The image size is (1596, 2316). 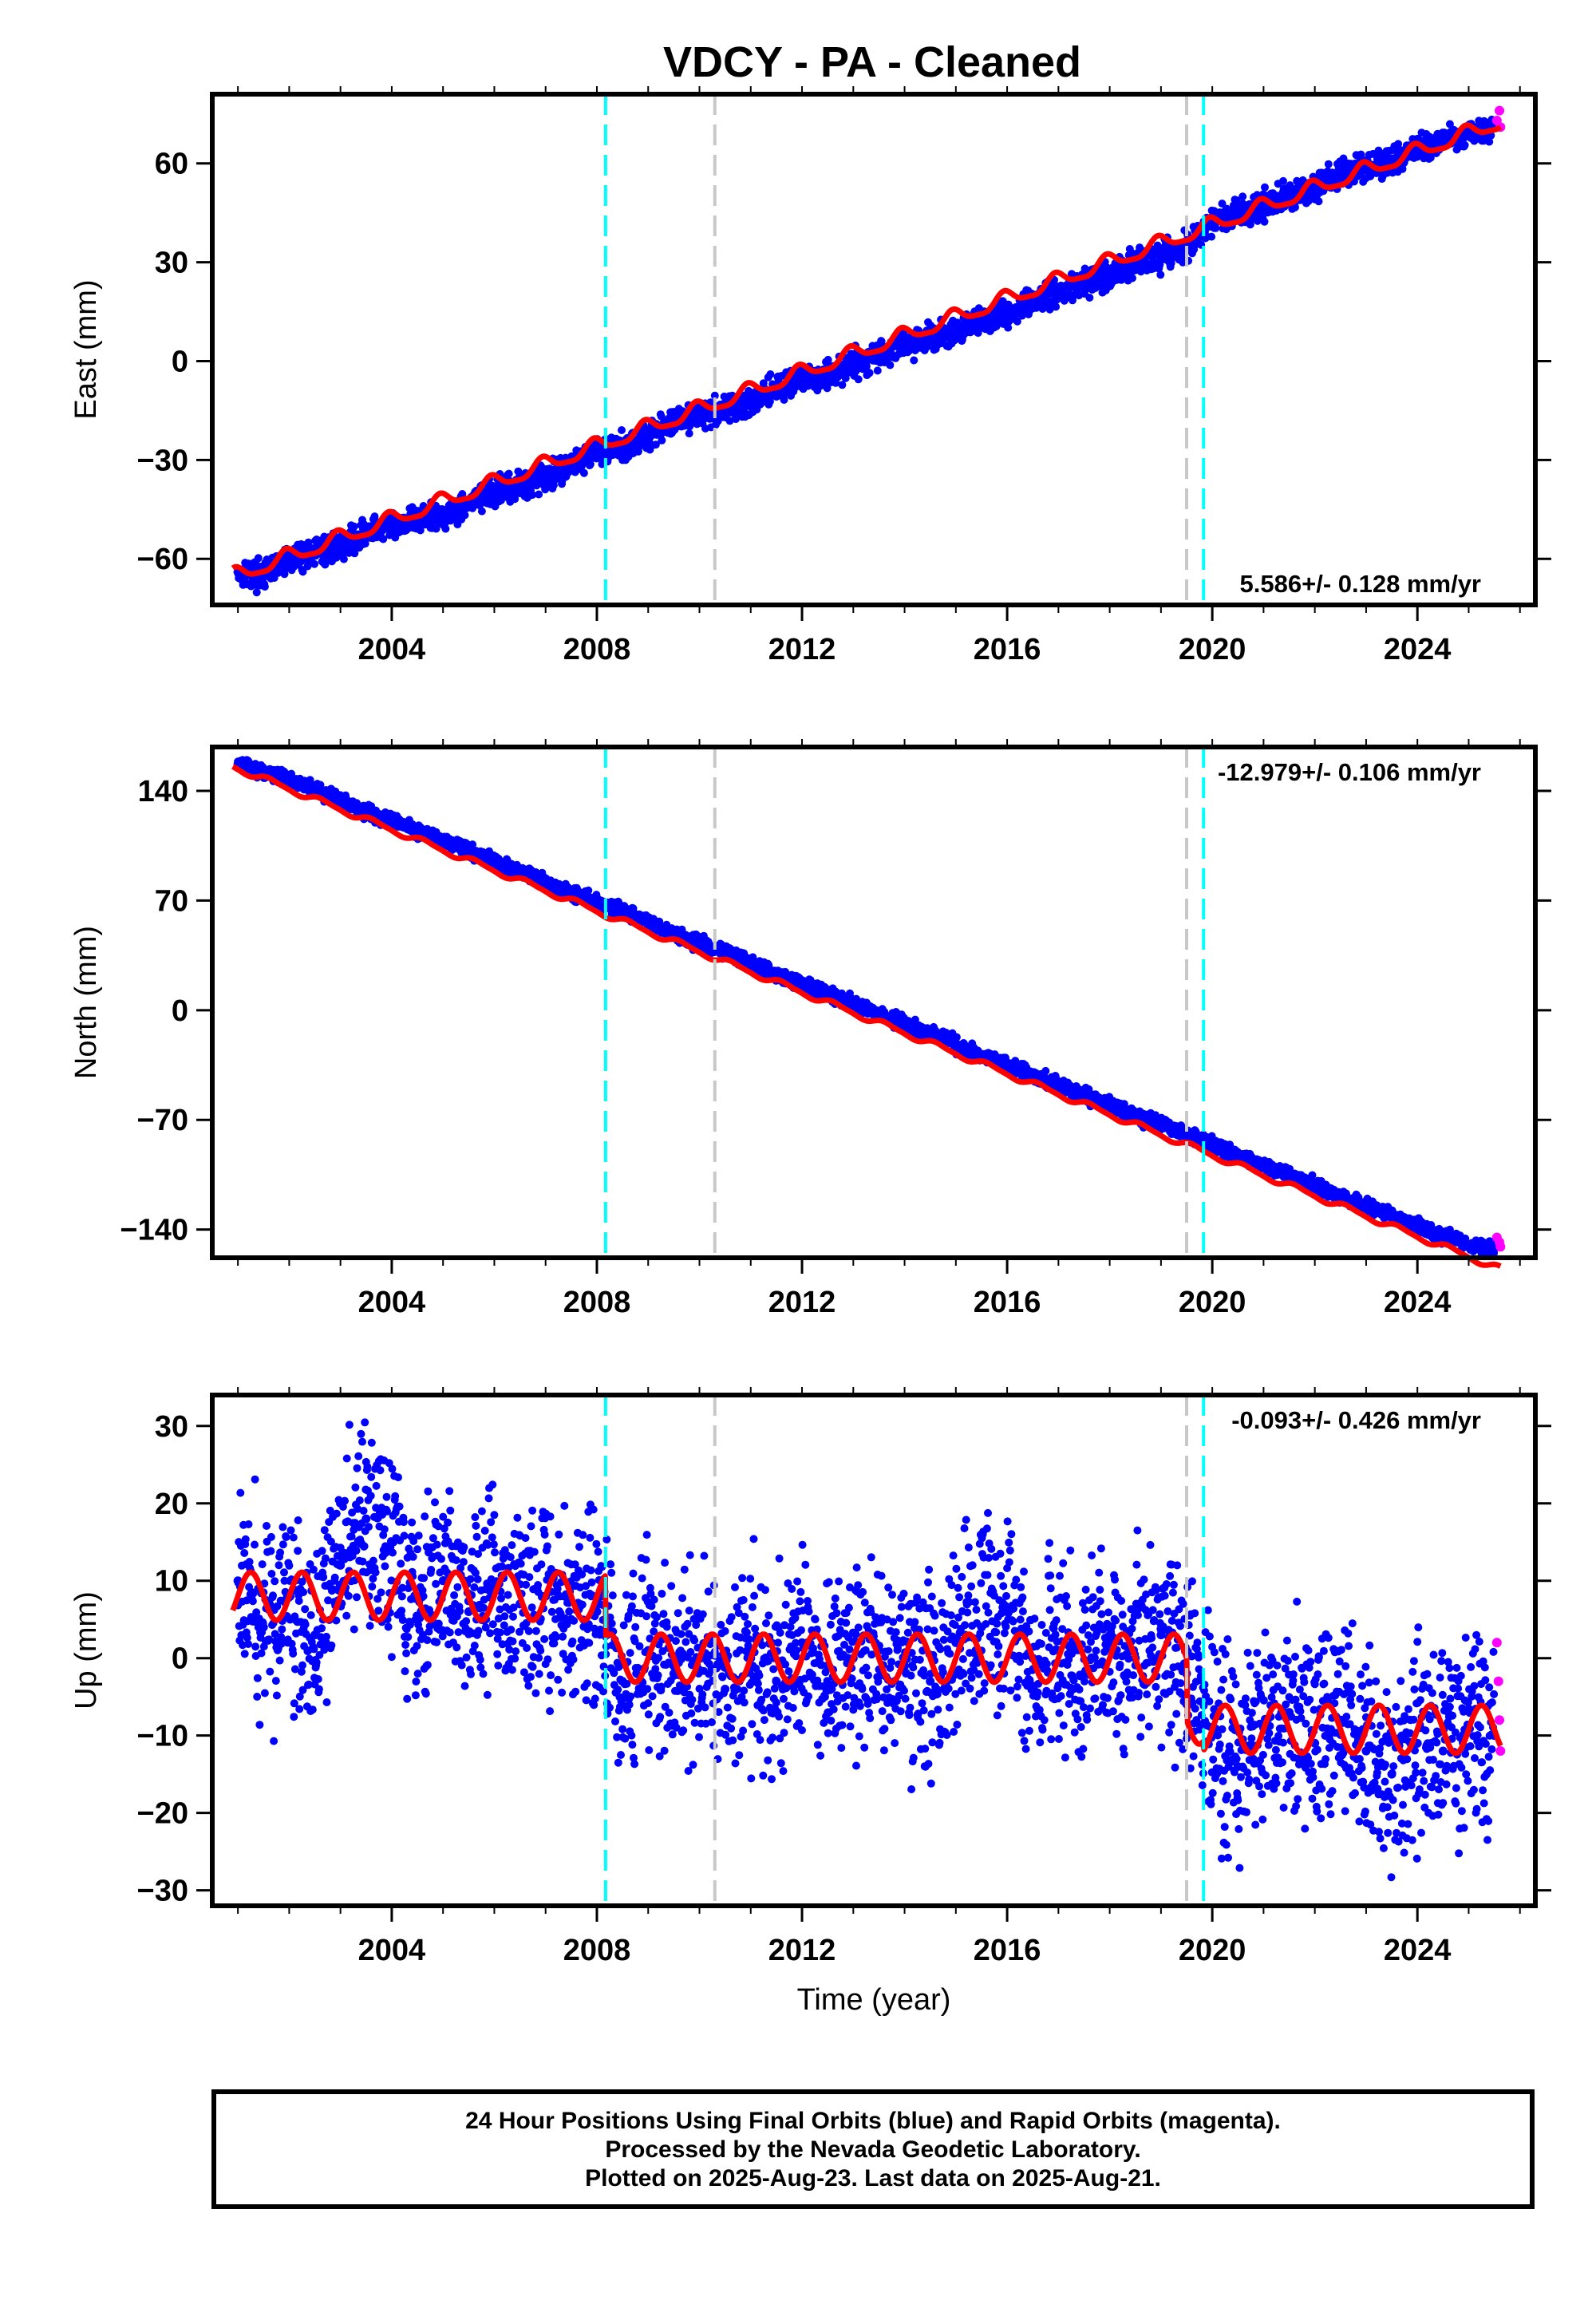 What do you see at coordinates (162, 460) in the screenshot?
I see `y-tick-label: −30` at bounding box center [162, 460].